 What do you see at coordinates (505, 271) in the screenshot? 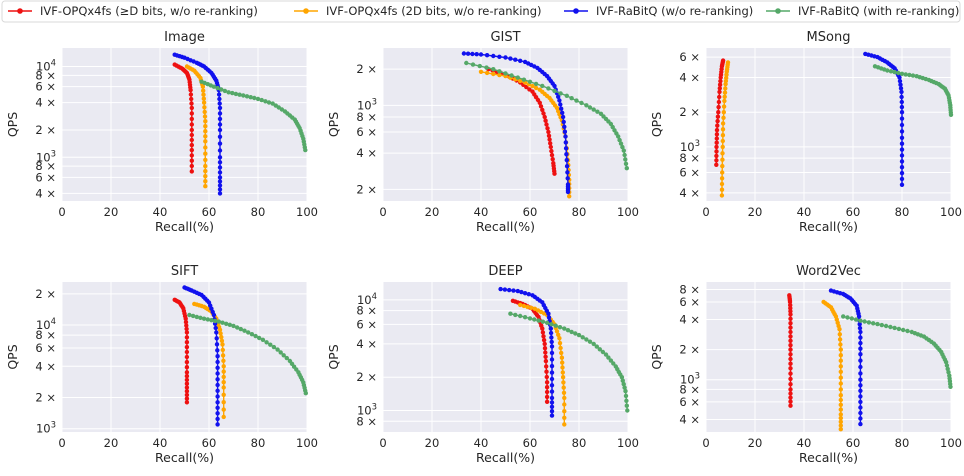
I see `panel-title: DEEP` at bounding box center [505, 271].